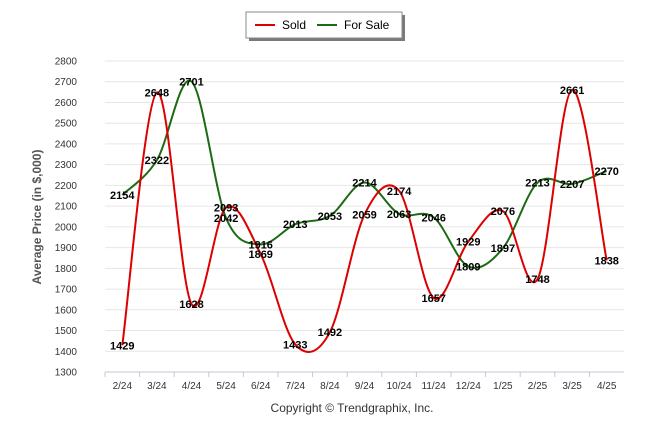  What do you see at coordinates (66, 227) in the screenshot?
I see `y-tick-label: 2000` at bounding box center [66, 227].